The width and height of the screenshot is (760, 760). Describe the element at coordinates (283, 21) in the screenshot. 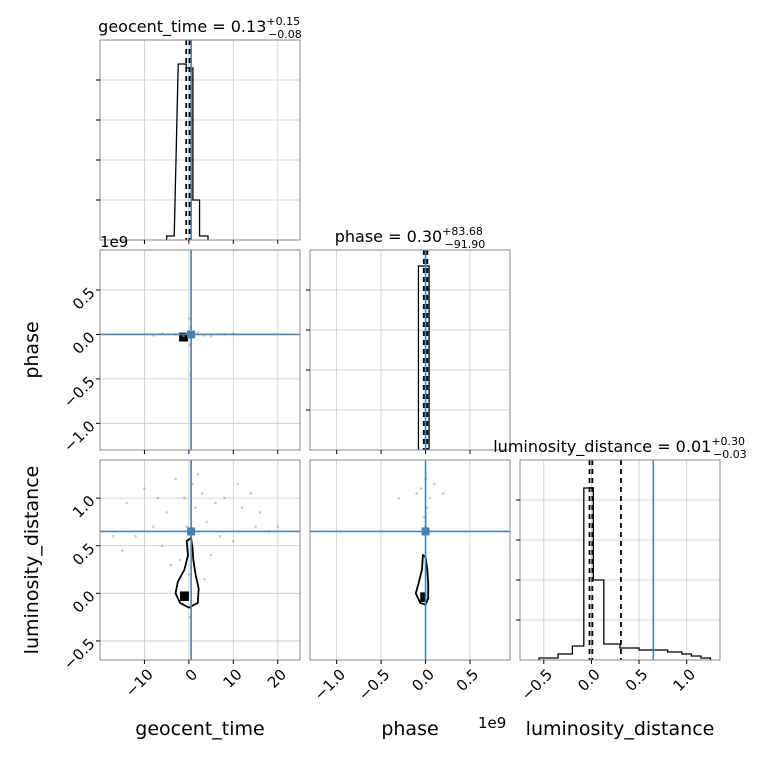

I see `title-upper-error: +0.15` at that location.